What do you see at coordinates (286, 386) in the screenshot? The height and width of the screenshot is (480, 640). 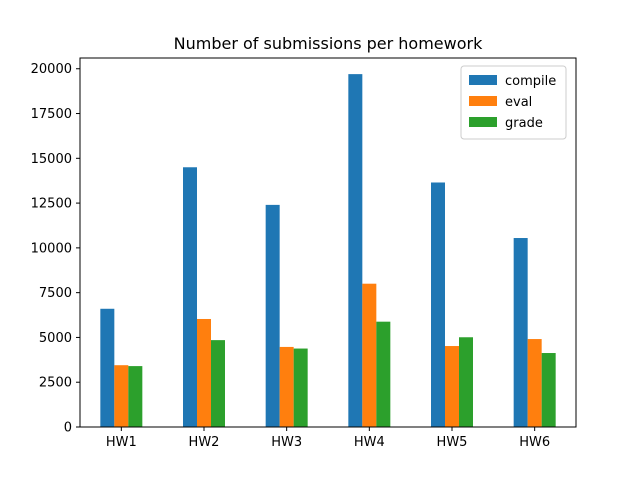 I see `bar-eval-hw3` at bounding box center [286, 386].